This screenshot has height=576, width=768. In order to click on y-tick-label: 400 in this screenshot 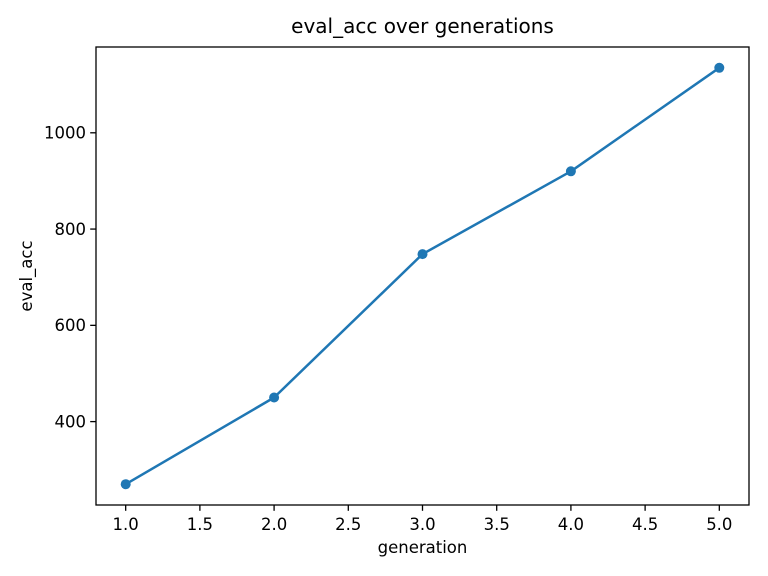, I will do `click(71, 421)`.